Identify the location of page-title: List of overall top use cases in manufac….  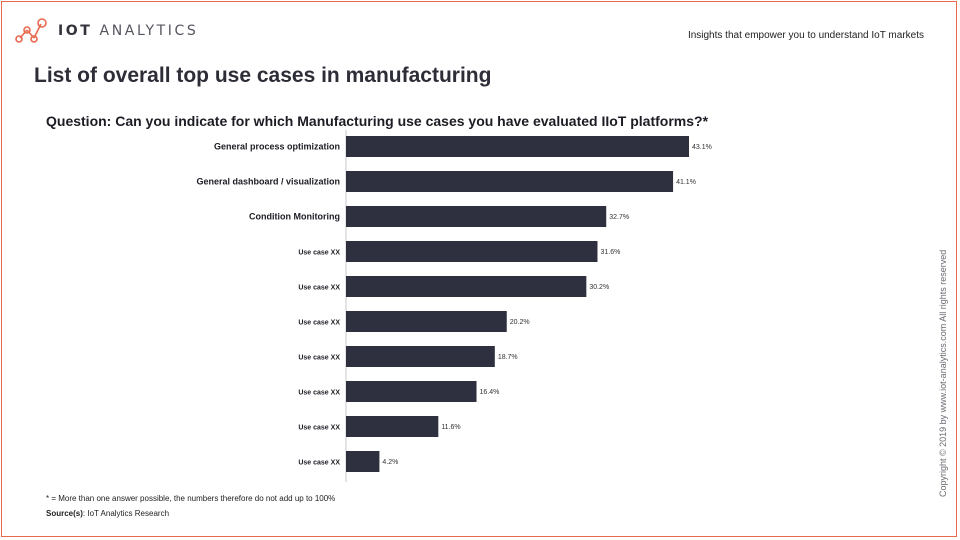
(263, 75).